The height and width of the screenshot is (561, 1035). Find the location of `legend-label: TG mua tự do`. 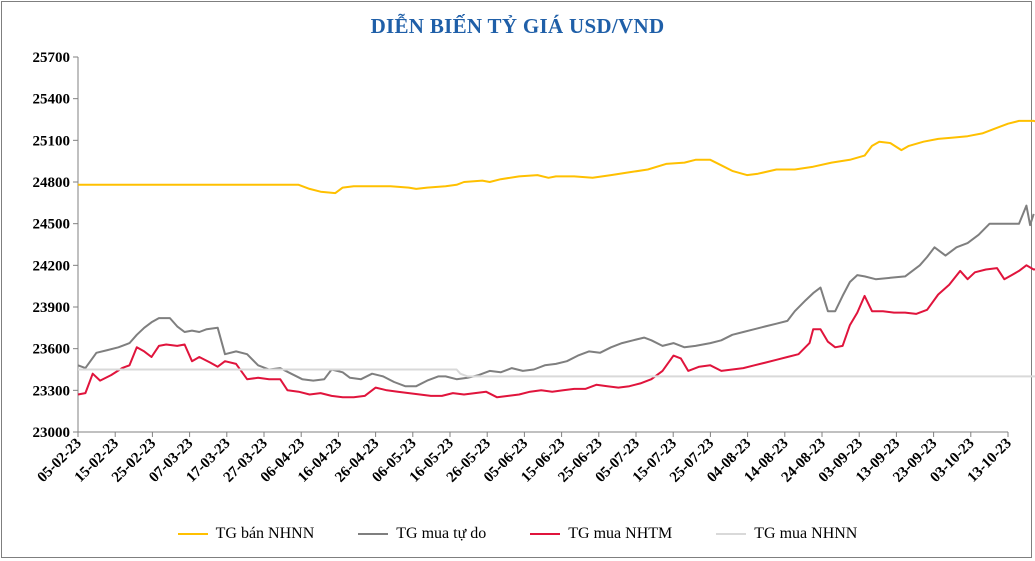

legend-label: TG mua tự do is located at coordinates (441, 533).